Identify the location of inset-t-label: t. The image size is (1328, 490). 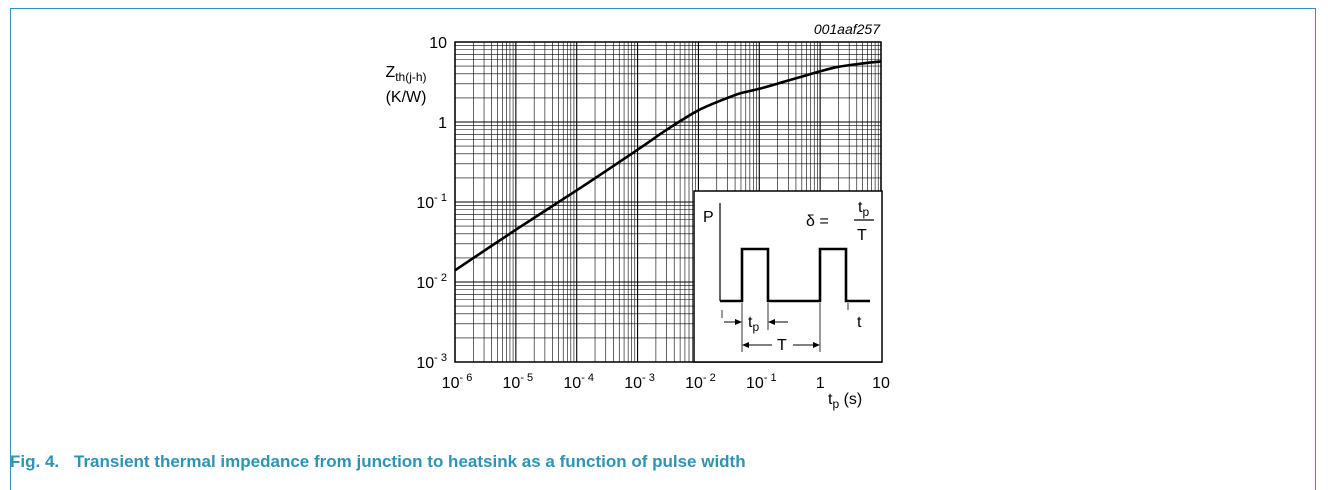
(859, 322).